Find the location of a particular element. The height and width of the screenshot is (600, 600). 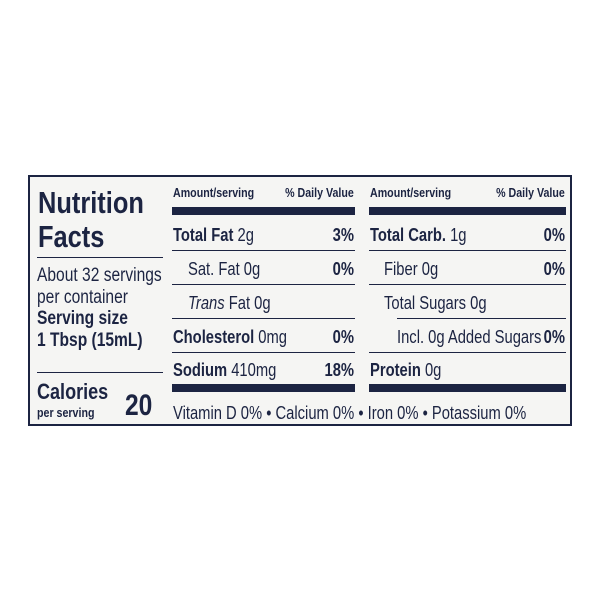

row-total-sugars: Total Sugars 0g is located at coordinates (435, 303).